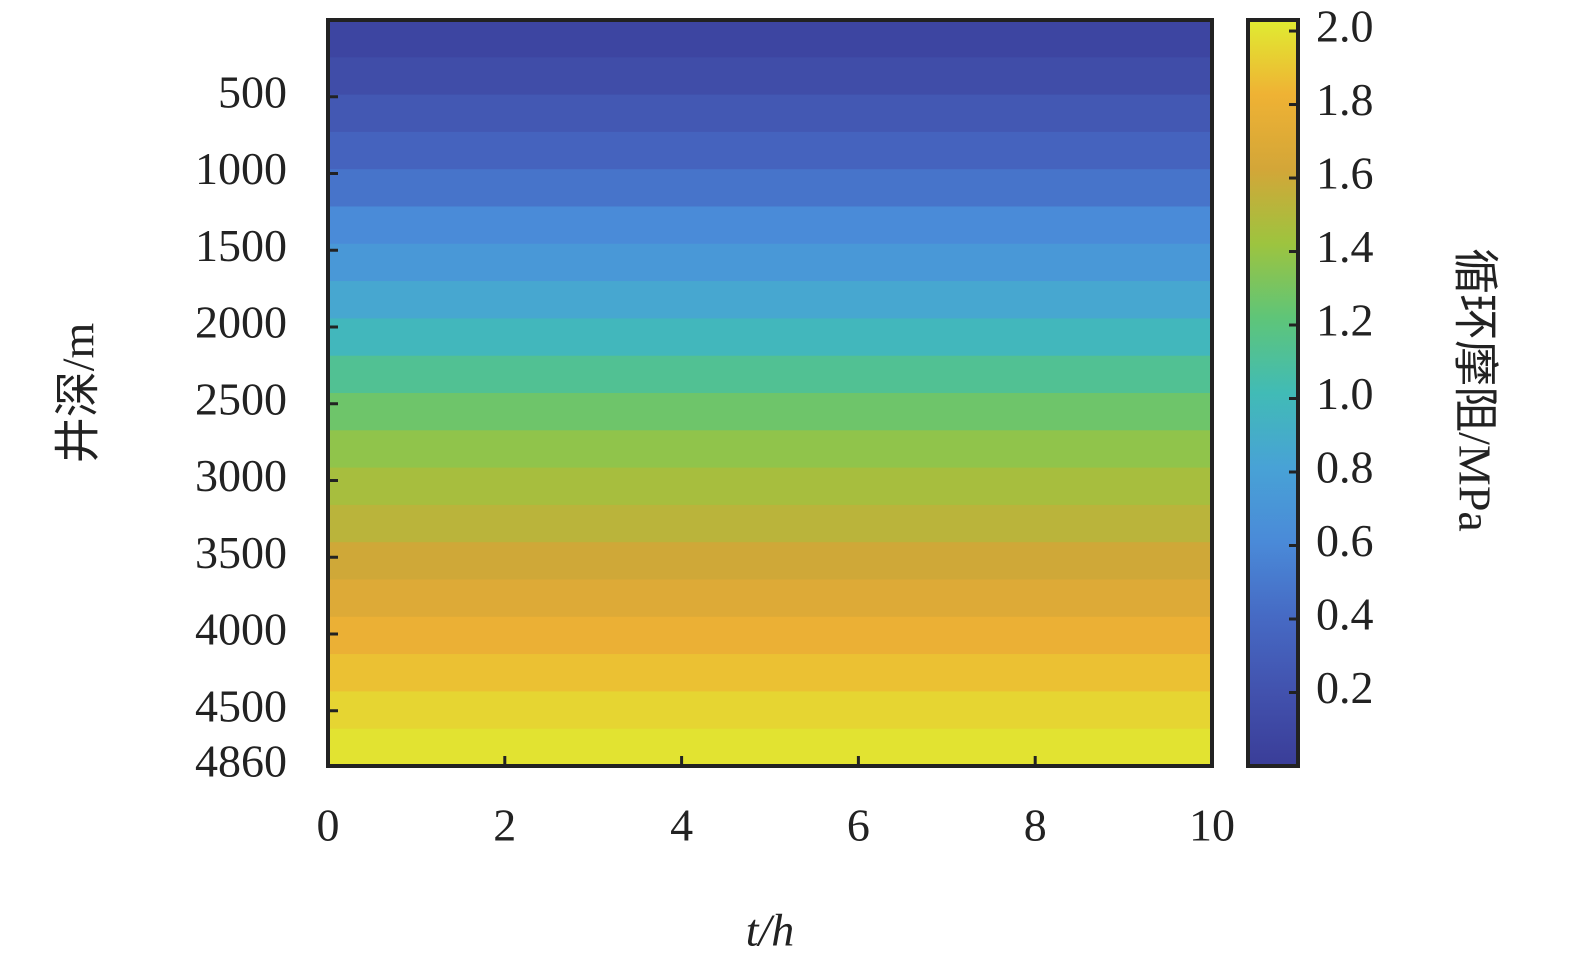 The image size is (1575, 973). I want to click on colorbar-tick-label: 0.2, so click(1345, 687).